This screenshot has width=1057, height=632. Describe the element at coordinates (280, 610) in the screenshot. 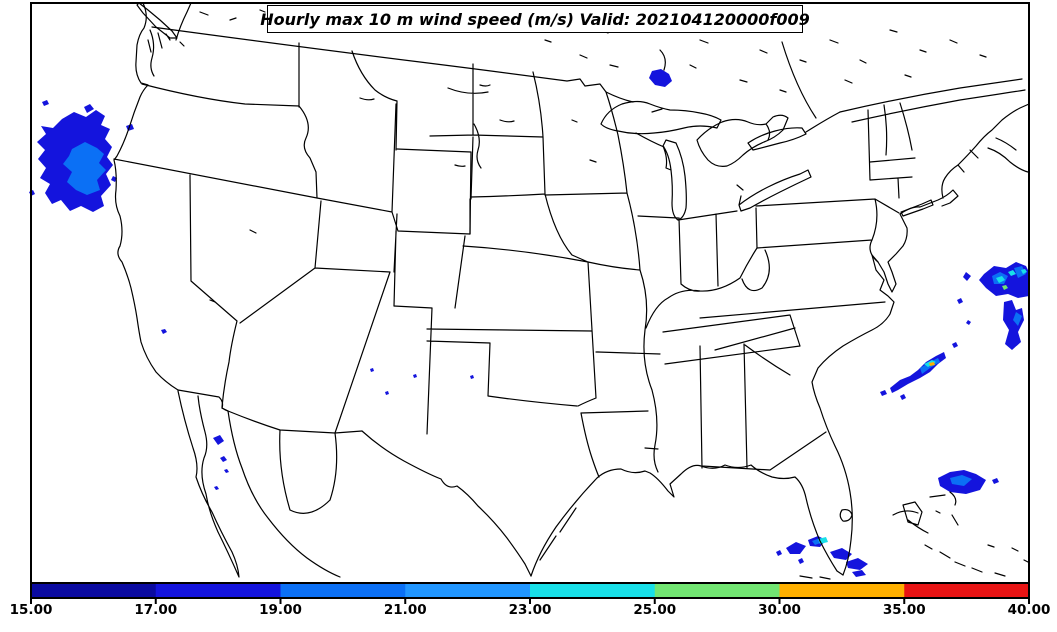

I see `colorbar-tick-label: 19.00` at that location.